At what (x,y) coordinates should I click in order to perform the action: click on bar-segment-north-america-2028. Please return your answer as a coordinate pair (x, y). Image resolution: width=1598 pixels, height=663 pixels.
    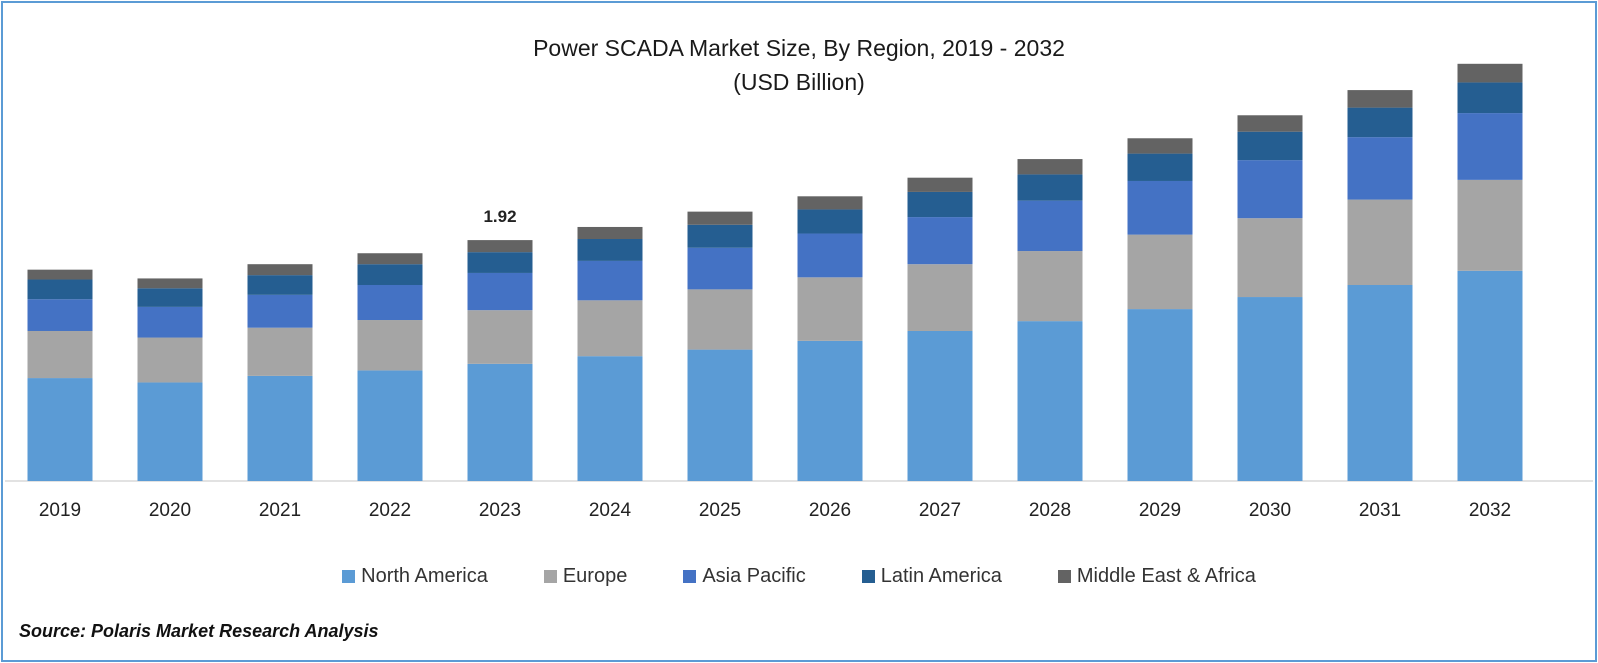
    Looking at the image, I should click on (1050, 401).